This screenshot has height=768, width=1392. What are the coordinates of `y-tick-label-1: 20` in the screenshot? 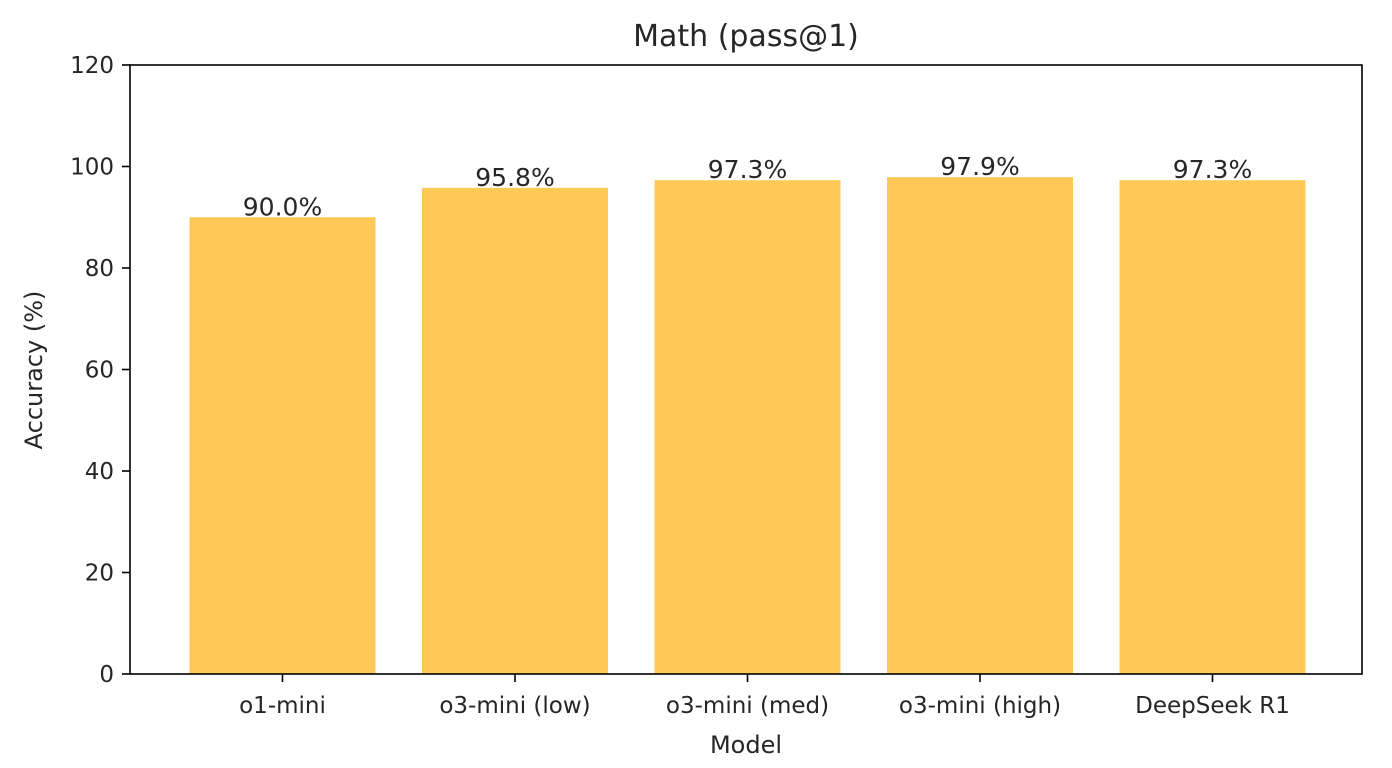 It's located at (99, 574).